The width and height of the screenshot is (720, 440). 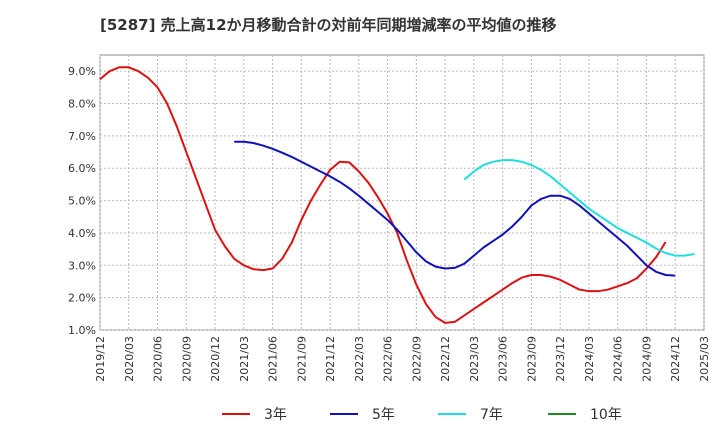 What do you see at coordinates (82, 298) in the screenshot?
I see `y-tick-label: 2.0%` at bounding box center [82, 298].